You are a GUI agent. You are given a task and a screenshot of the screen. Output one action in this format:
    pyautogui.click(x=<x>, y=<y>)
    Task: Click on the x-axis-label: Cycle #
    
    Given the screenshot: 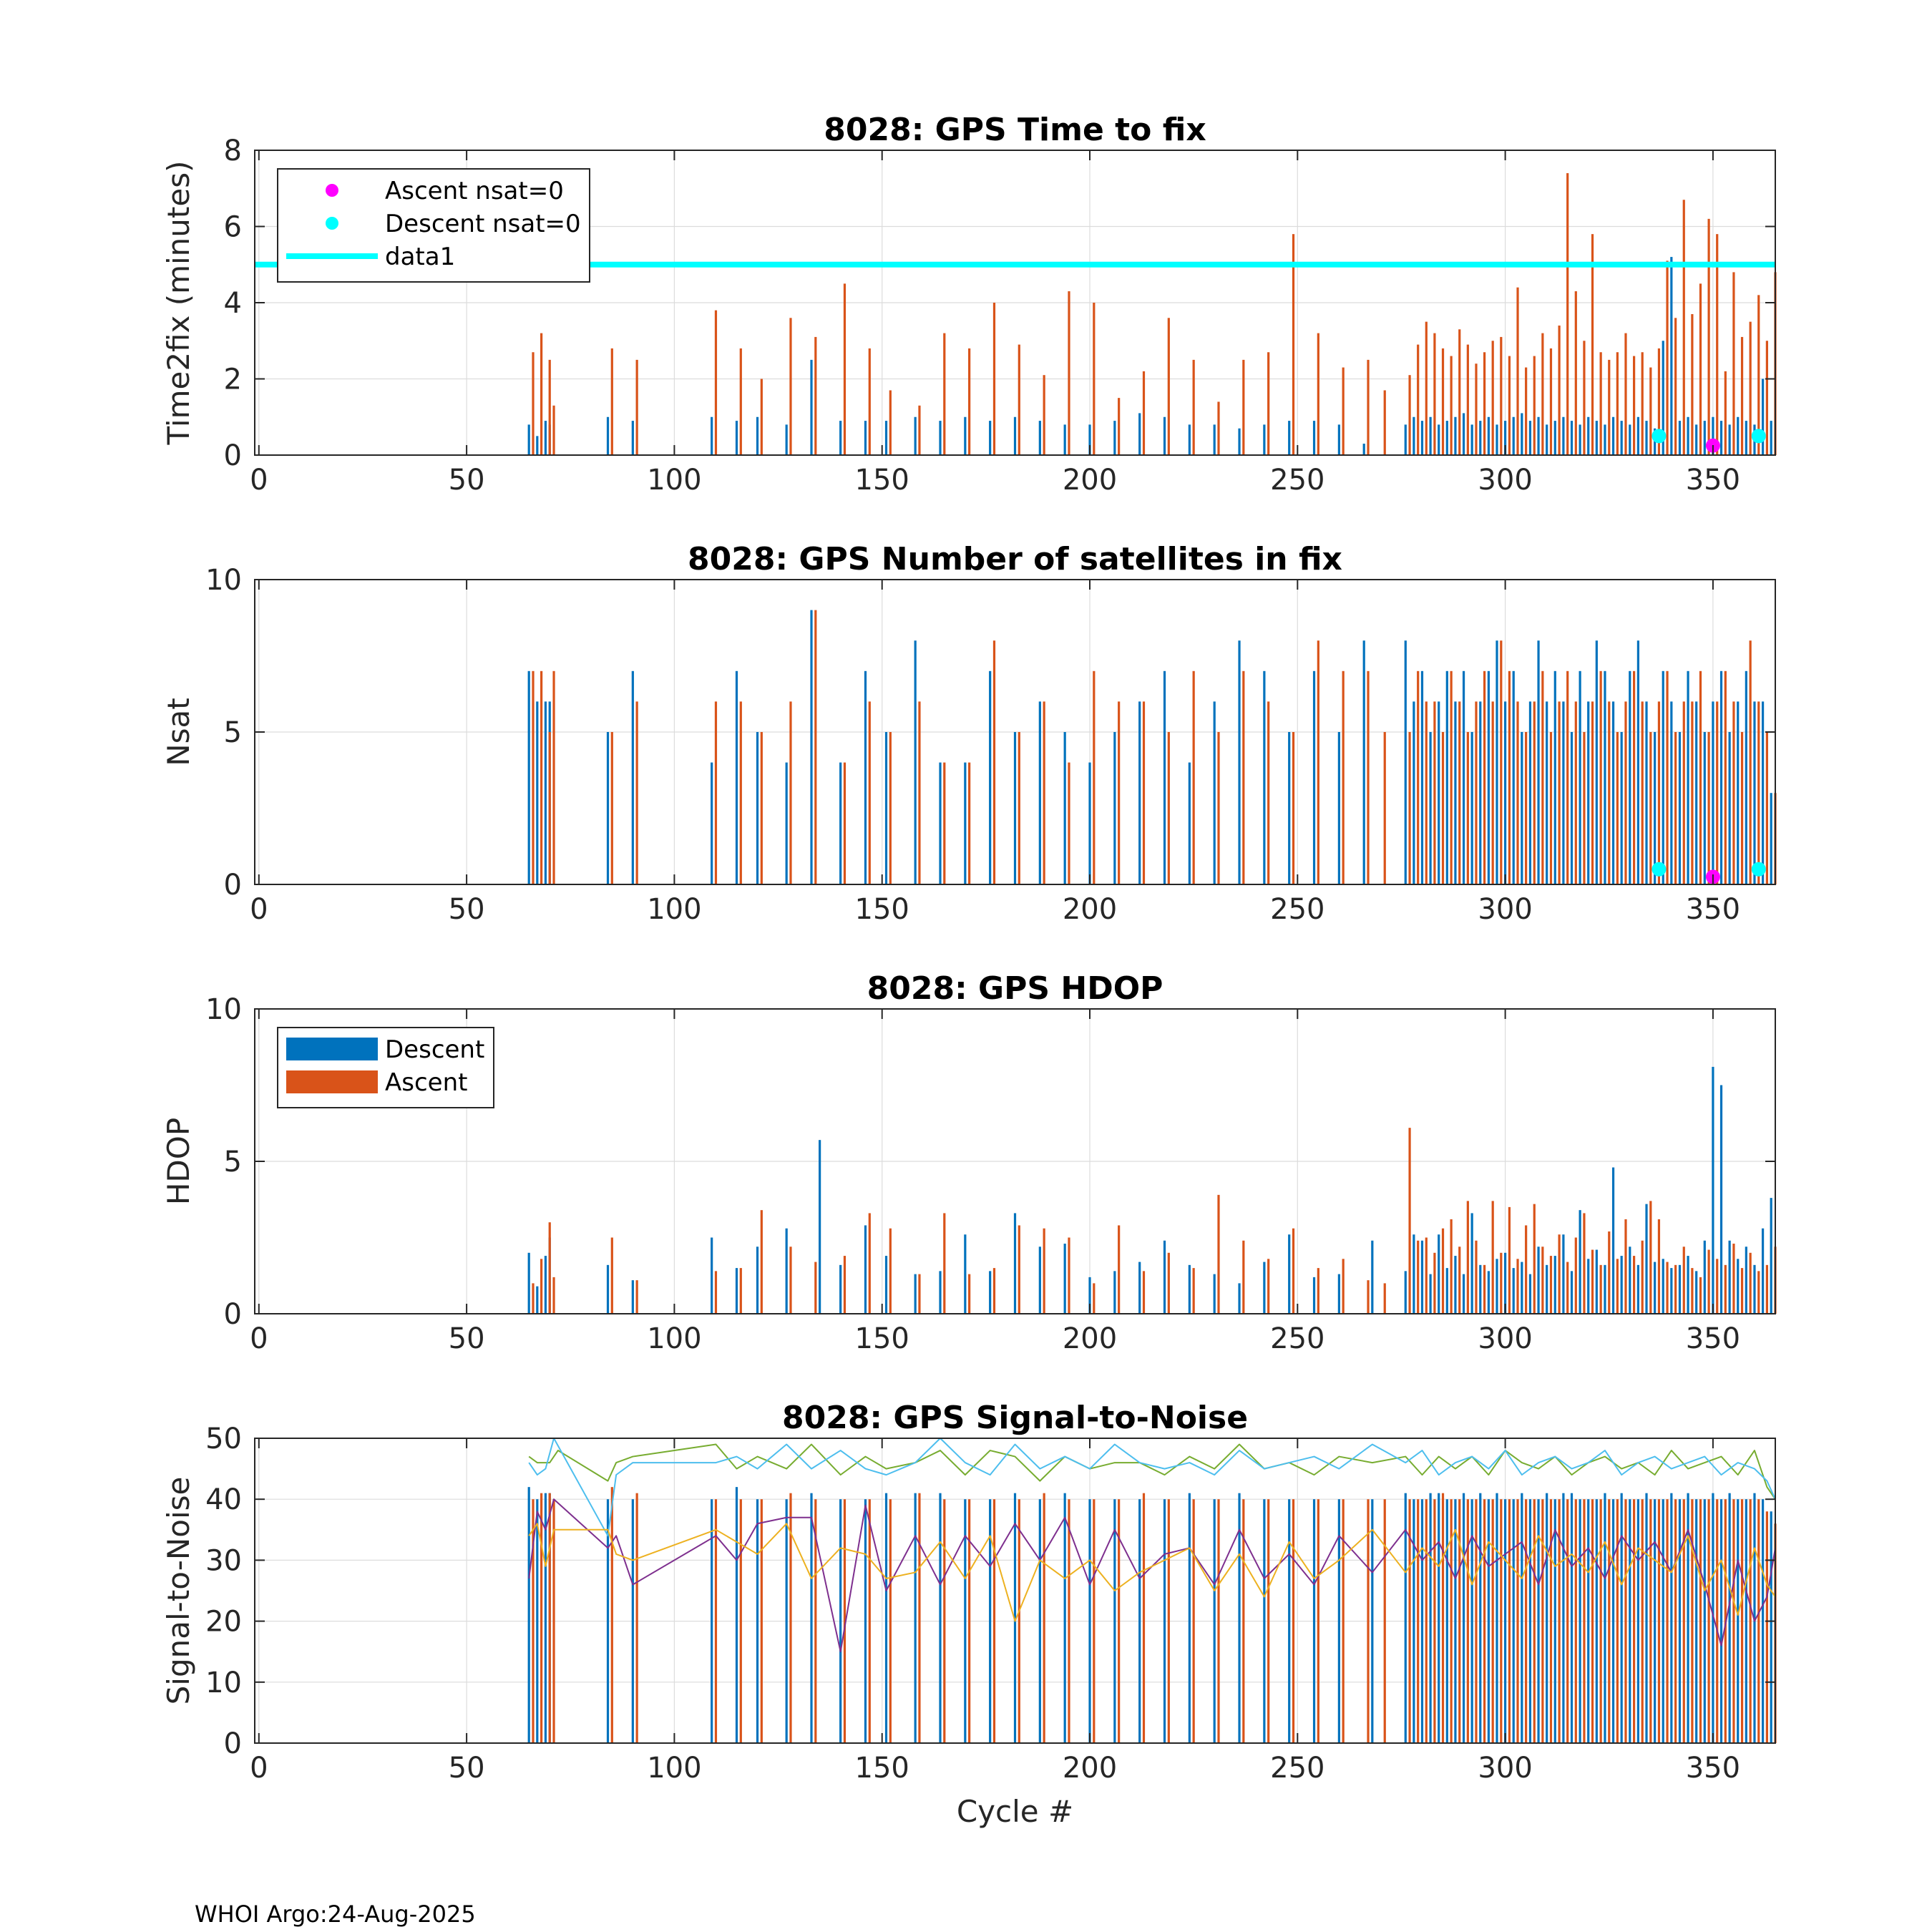 What is the action you would take?
    pyautogui.click(x=1015, y=1811)
    